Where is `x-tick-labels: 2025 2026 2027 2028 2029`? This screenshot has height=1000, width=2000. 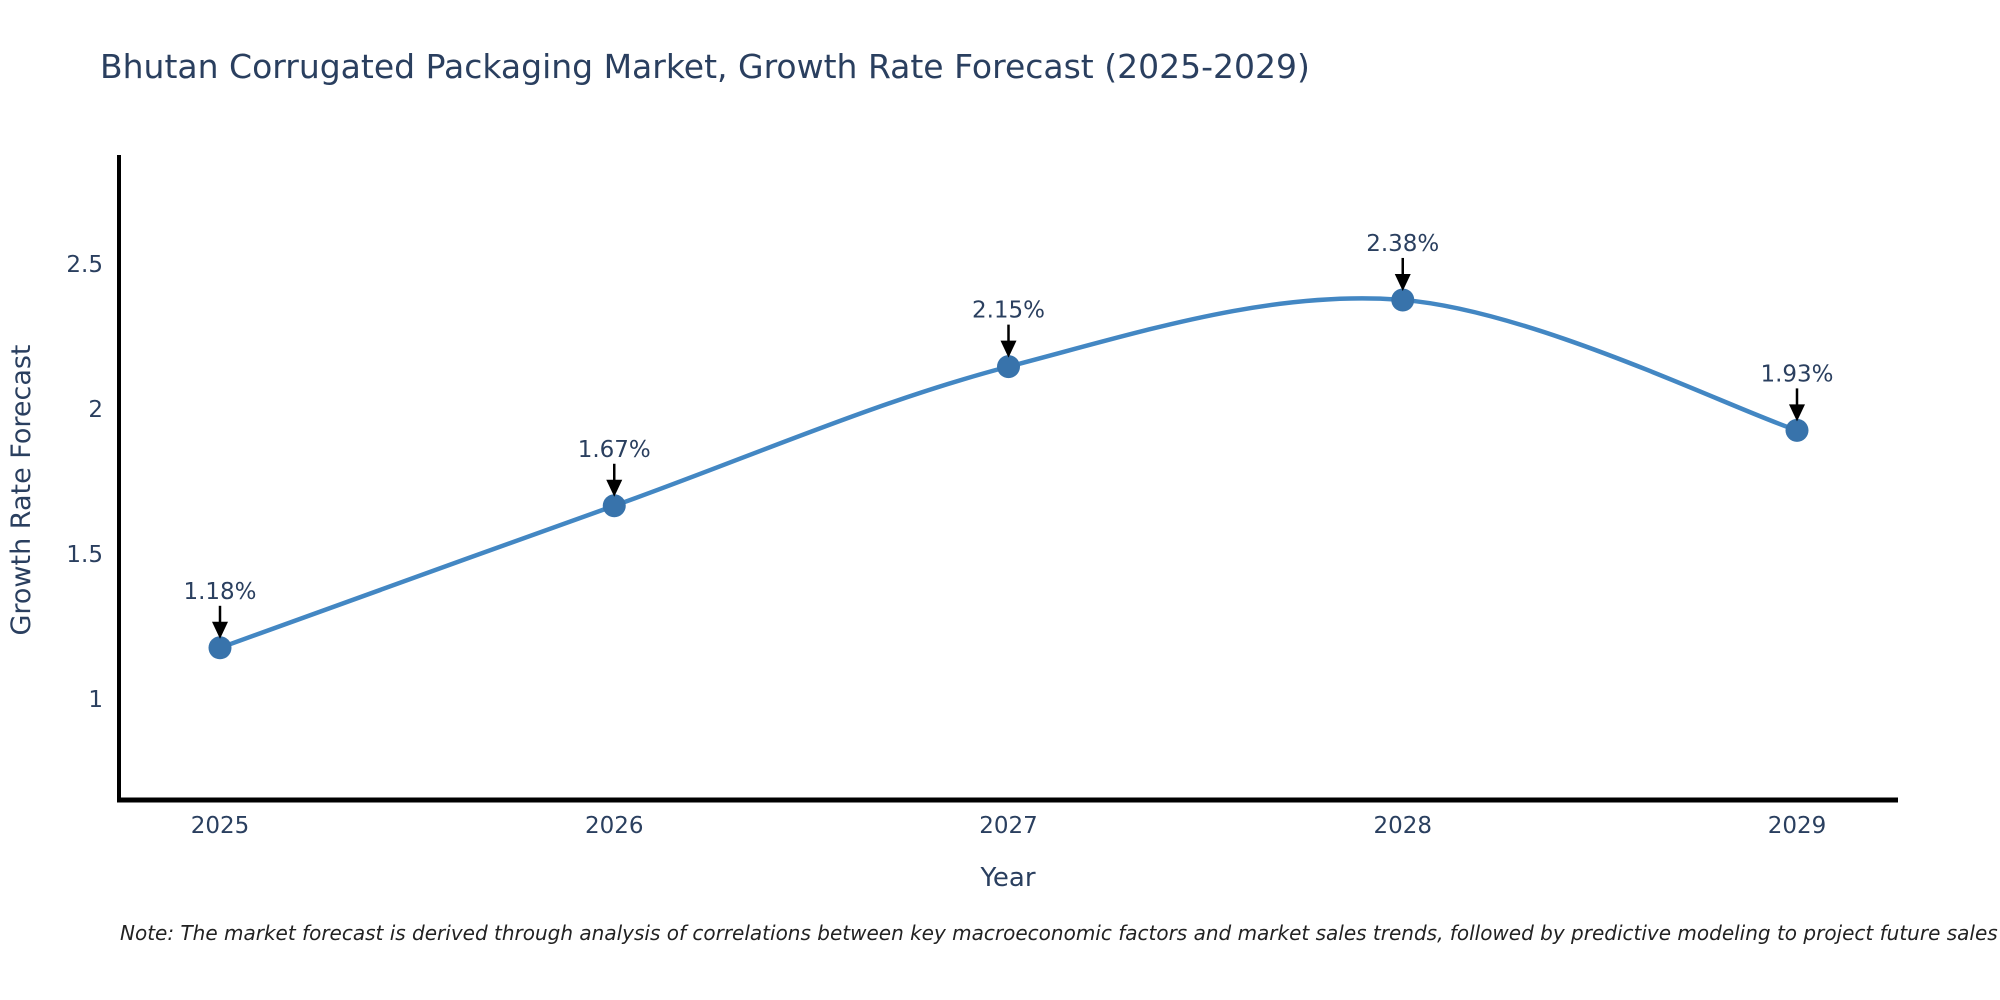
x-tick-labels: 2025 2026 2027 2028 2029 is located at coordinates (1009, 826).